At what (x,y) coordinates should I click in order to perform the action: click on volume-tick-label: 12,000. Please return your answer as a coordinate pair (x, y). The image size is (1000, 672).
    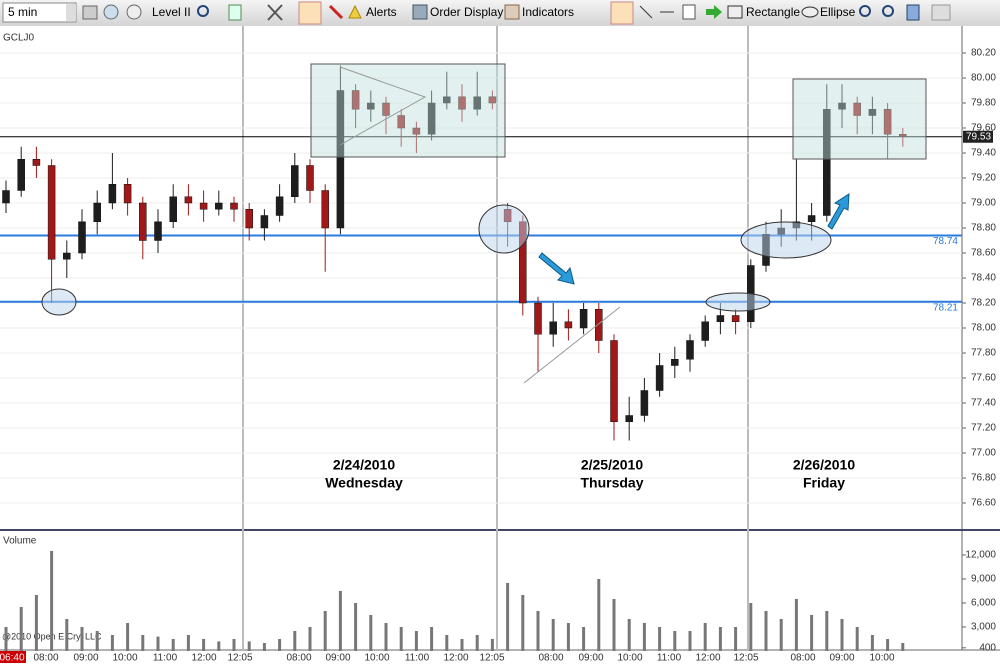
    Looking at the image, I should click on (980, 555).